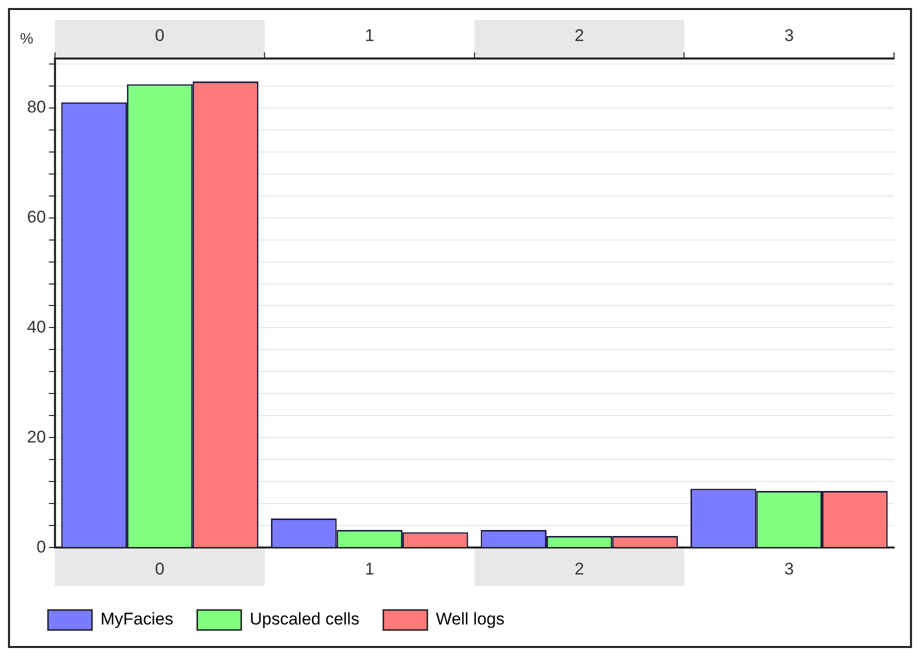 This screenshot has width=920, height=656. What do you see at coordinates (36, 216) in the screenshot?
I see `y-tick-label: 60` at bounding box center [36, 216].